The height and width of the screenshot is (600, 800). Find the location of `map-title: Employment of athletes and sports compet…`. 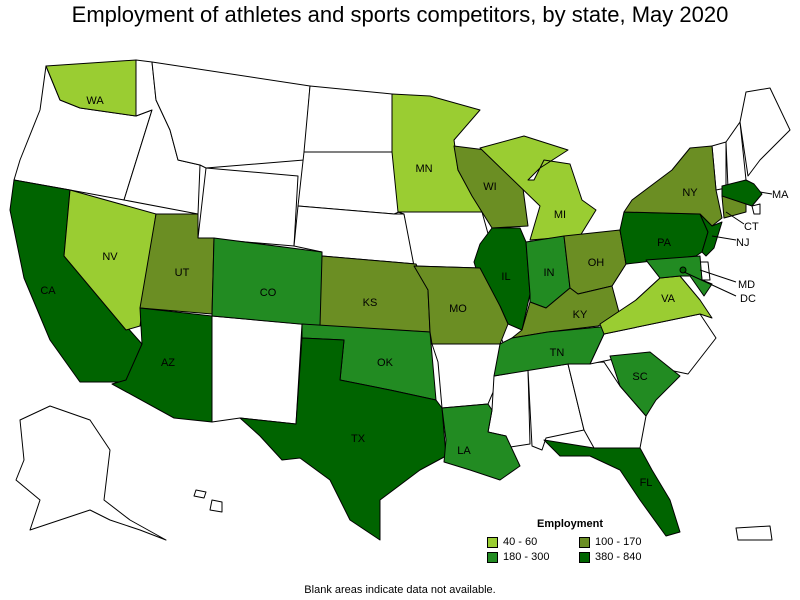

map-title: Employment of athletes and sports compet… is located at coordinates (400, 14).